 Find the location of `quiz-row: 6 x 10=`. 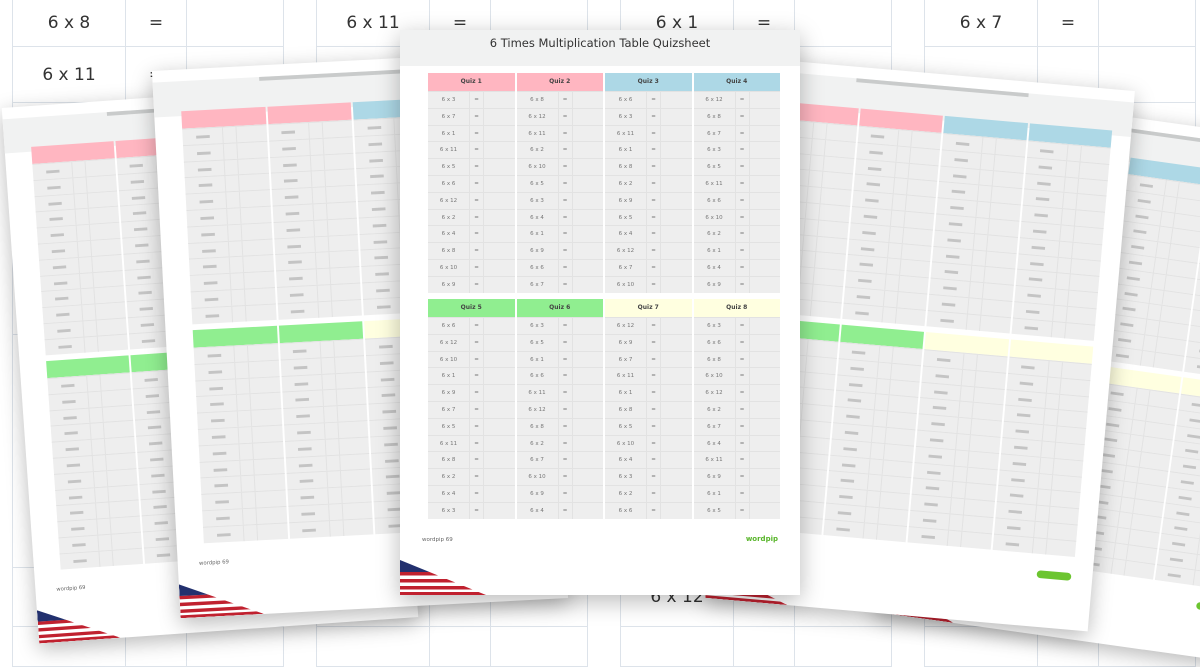

quiz-row: 6 x 10= is located at coordinates (737, 375).